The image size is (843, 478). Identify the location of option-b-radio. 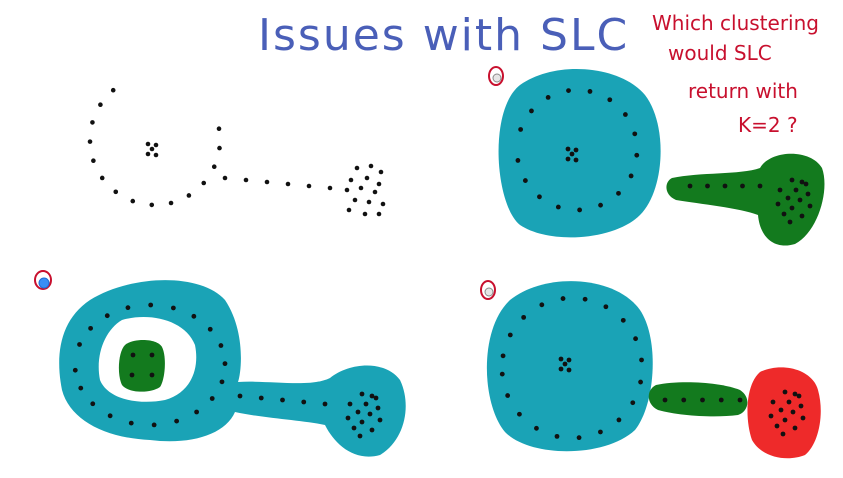
(43, 280).